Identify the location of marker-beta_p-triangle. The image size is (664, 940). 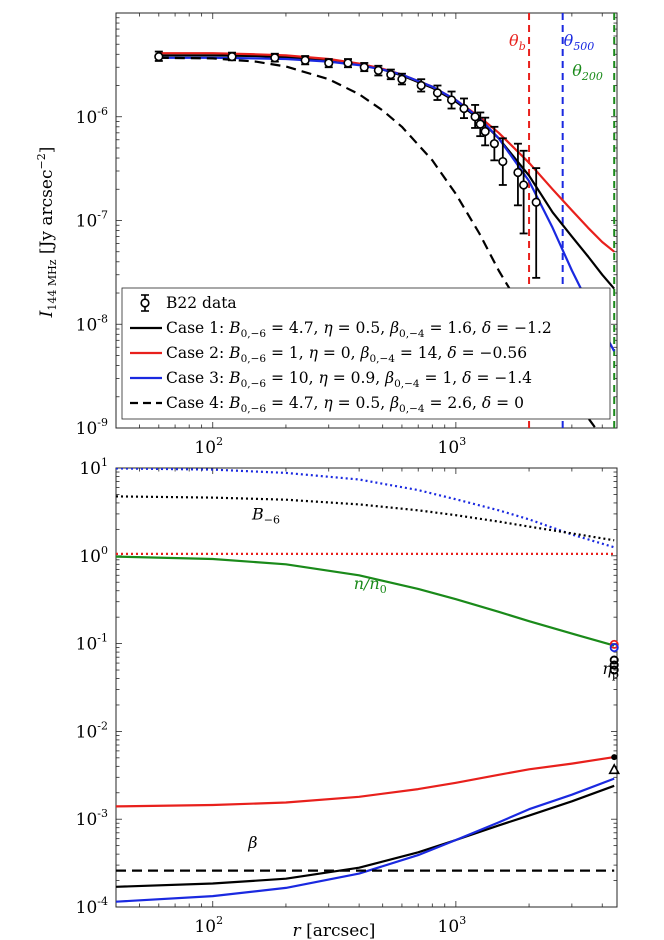
(614, 769).